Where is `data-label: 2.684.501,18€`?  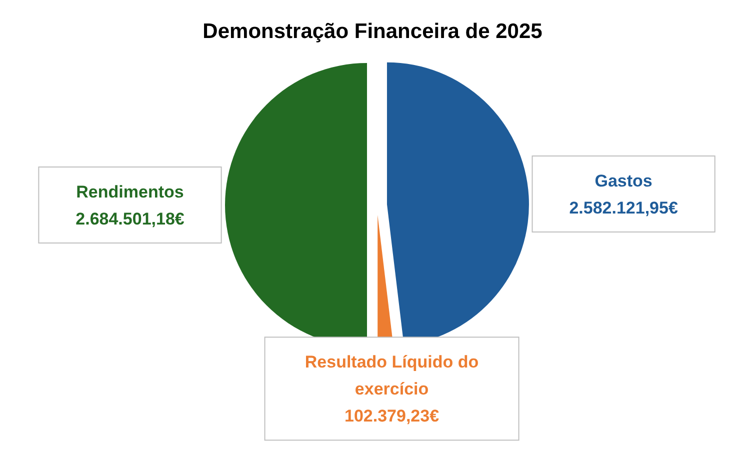 data-label: 2.684.501,18€ is located at coordinates (130, 218).